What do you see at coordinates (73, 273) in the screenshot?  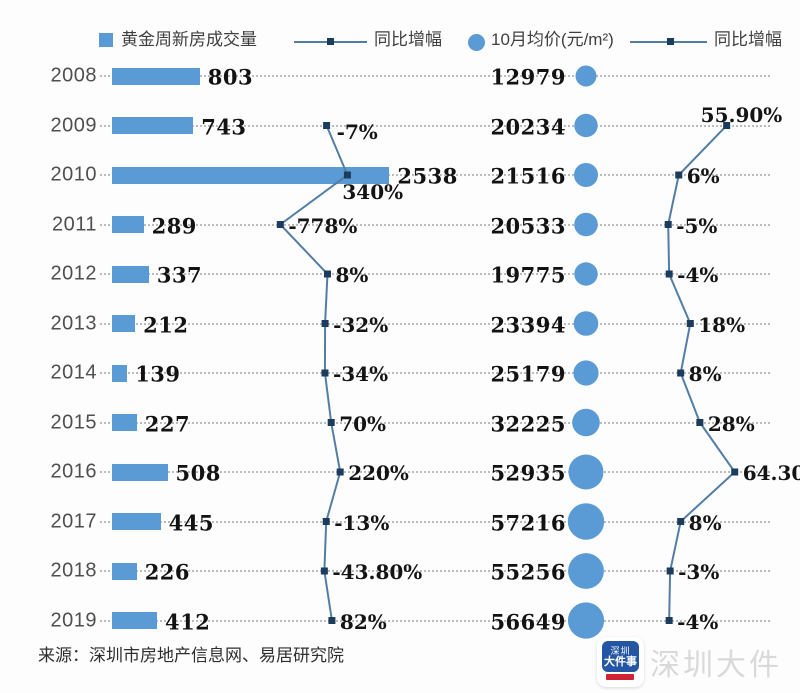 I see `year-label: 2012` at bounding box center [73, 273].